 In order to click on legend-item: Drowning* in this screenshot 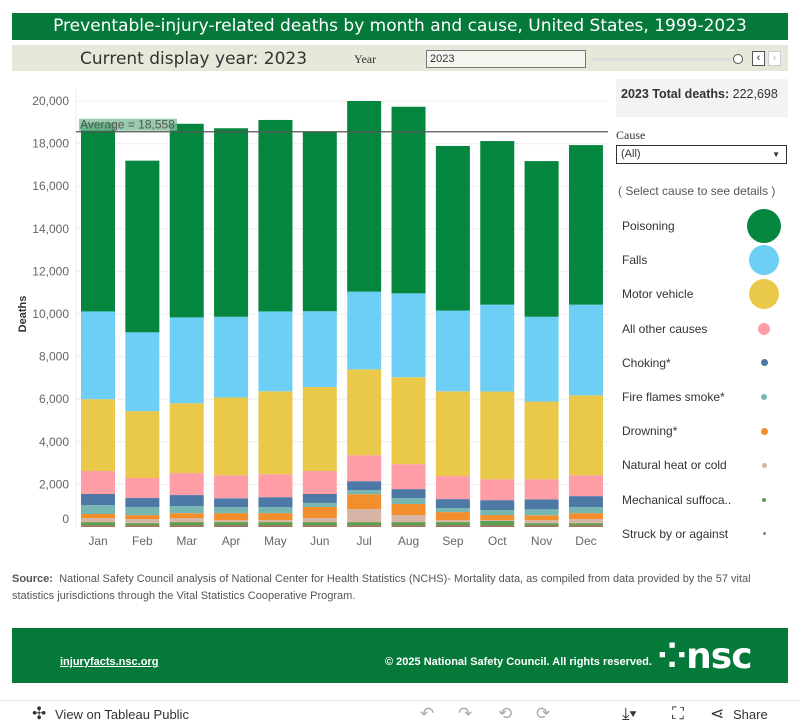, I will do `click(707, 431)`.